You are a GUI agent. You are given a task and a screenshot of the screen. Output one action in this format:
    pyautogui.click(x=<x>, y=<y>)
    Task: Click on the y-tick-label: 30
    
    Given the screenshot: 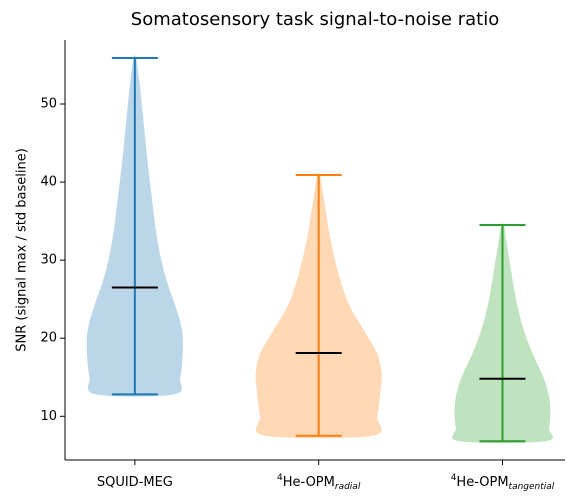 What is the action you would take?
    pyautogui.click(x=48, y=260)
    